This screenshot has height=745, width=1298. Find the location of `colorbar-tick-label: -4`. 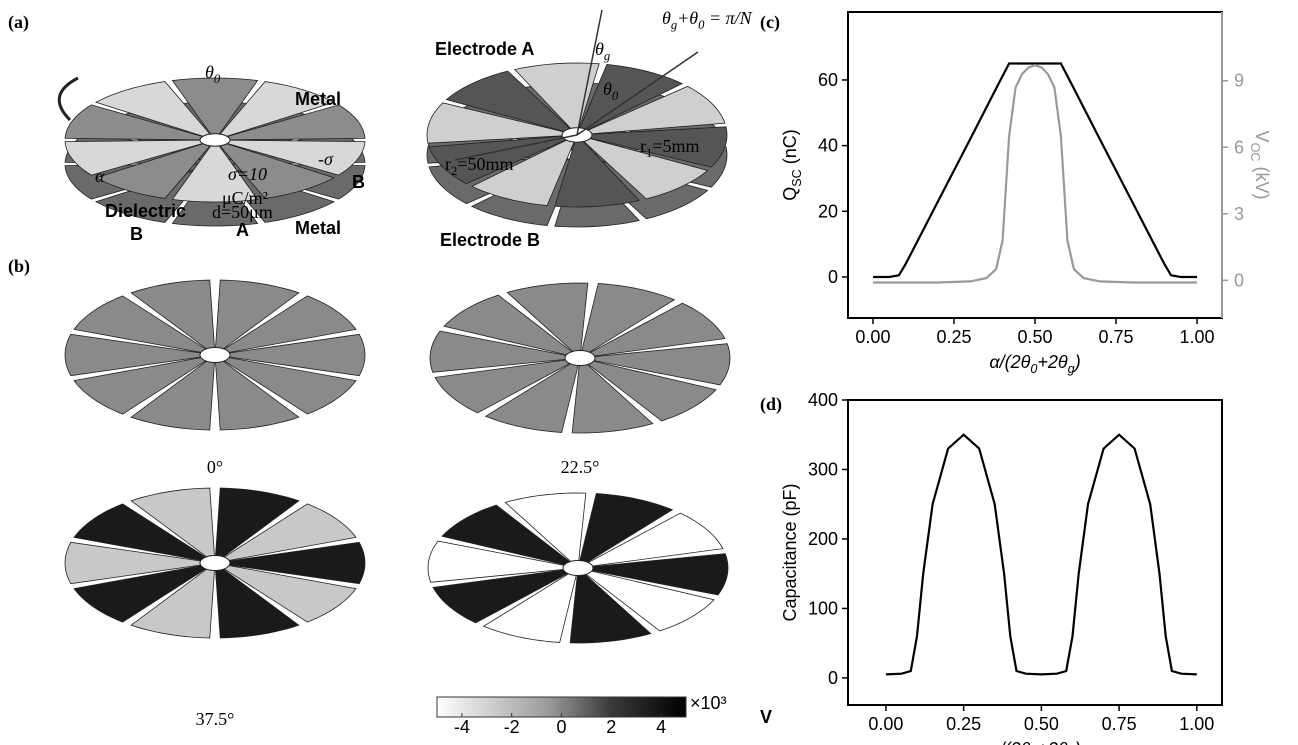

colorbar-tick-label: -4 is located at coordinates (462, 727).